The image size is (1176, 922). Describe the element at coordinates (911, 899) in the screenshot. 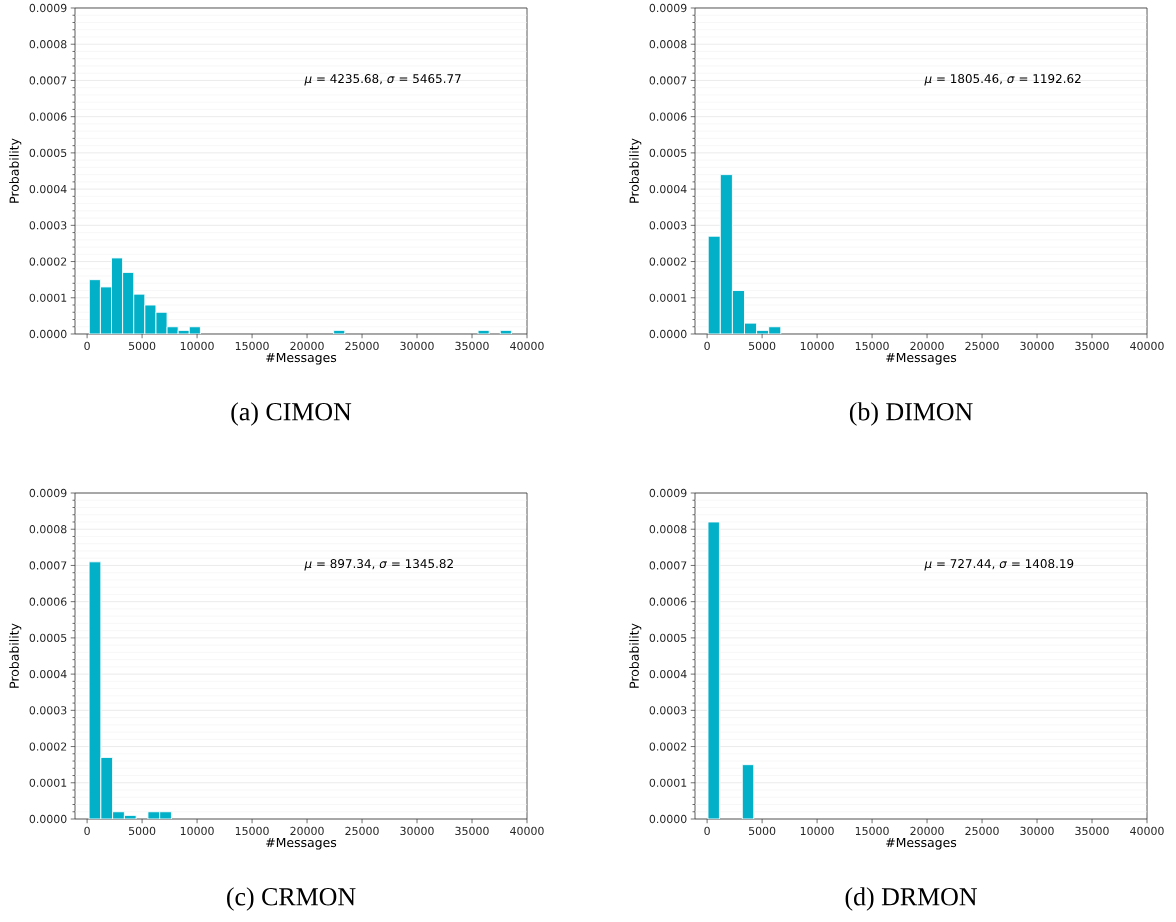

I see `text: (d) DRMON` at that location.